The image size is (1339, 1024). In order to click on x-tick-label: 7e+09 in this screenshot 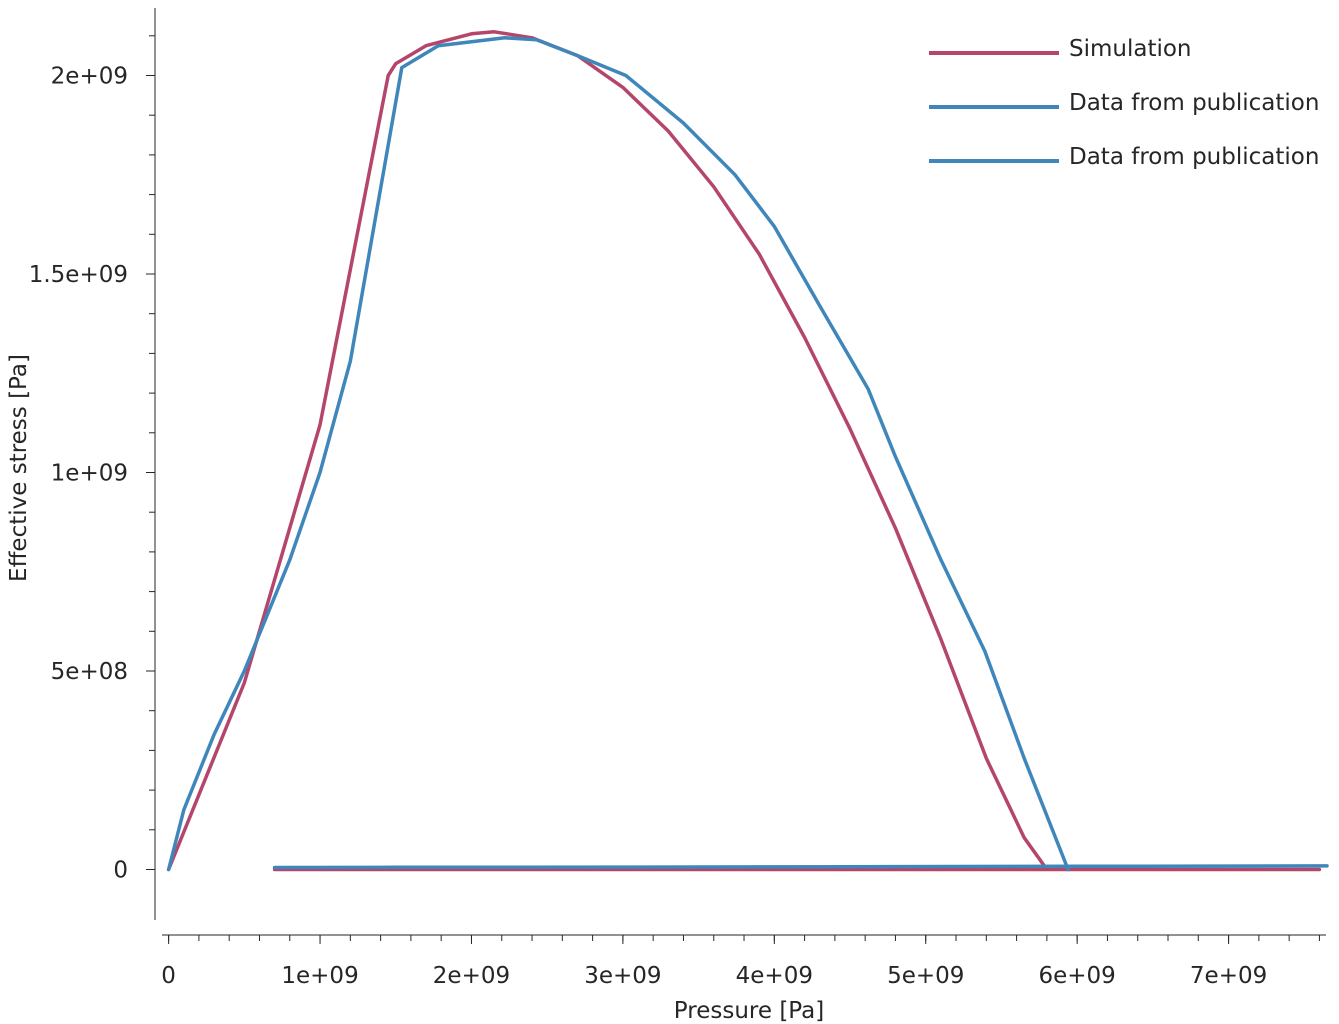, I will do `click(1228, 976)`.